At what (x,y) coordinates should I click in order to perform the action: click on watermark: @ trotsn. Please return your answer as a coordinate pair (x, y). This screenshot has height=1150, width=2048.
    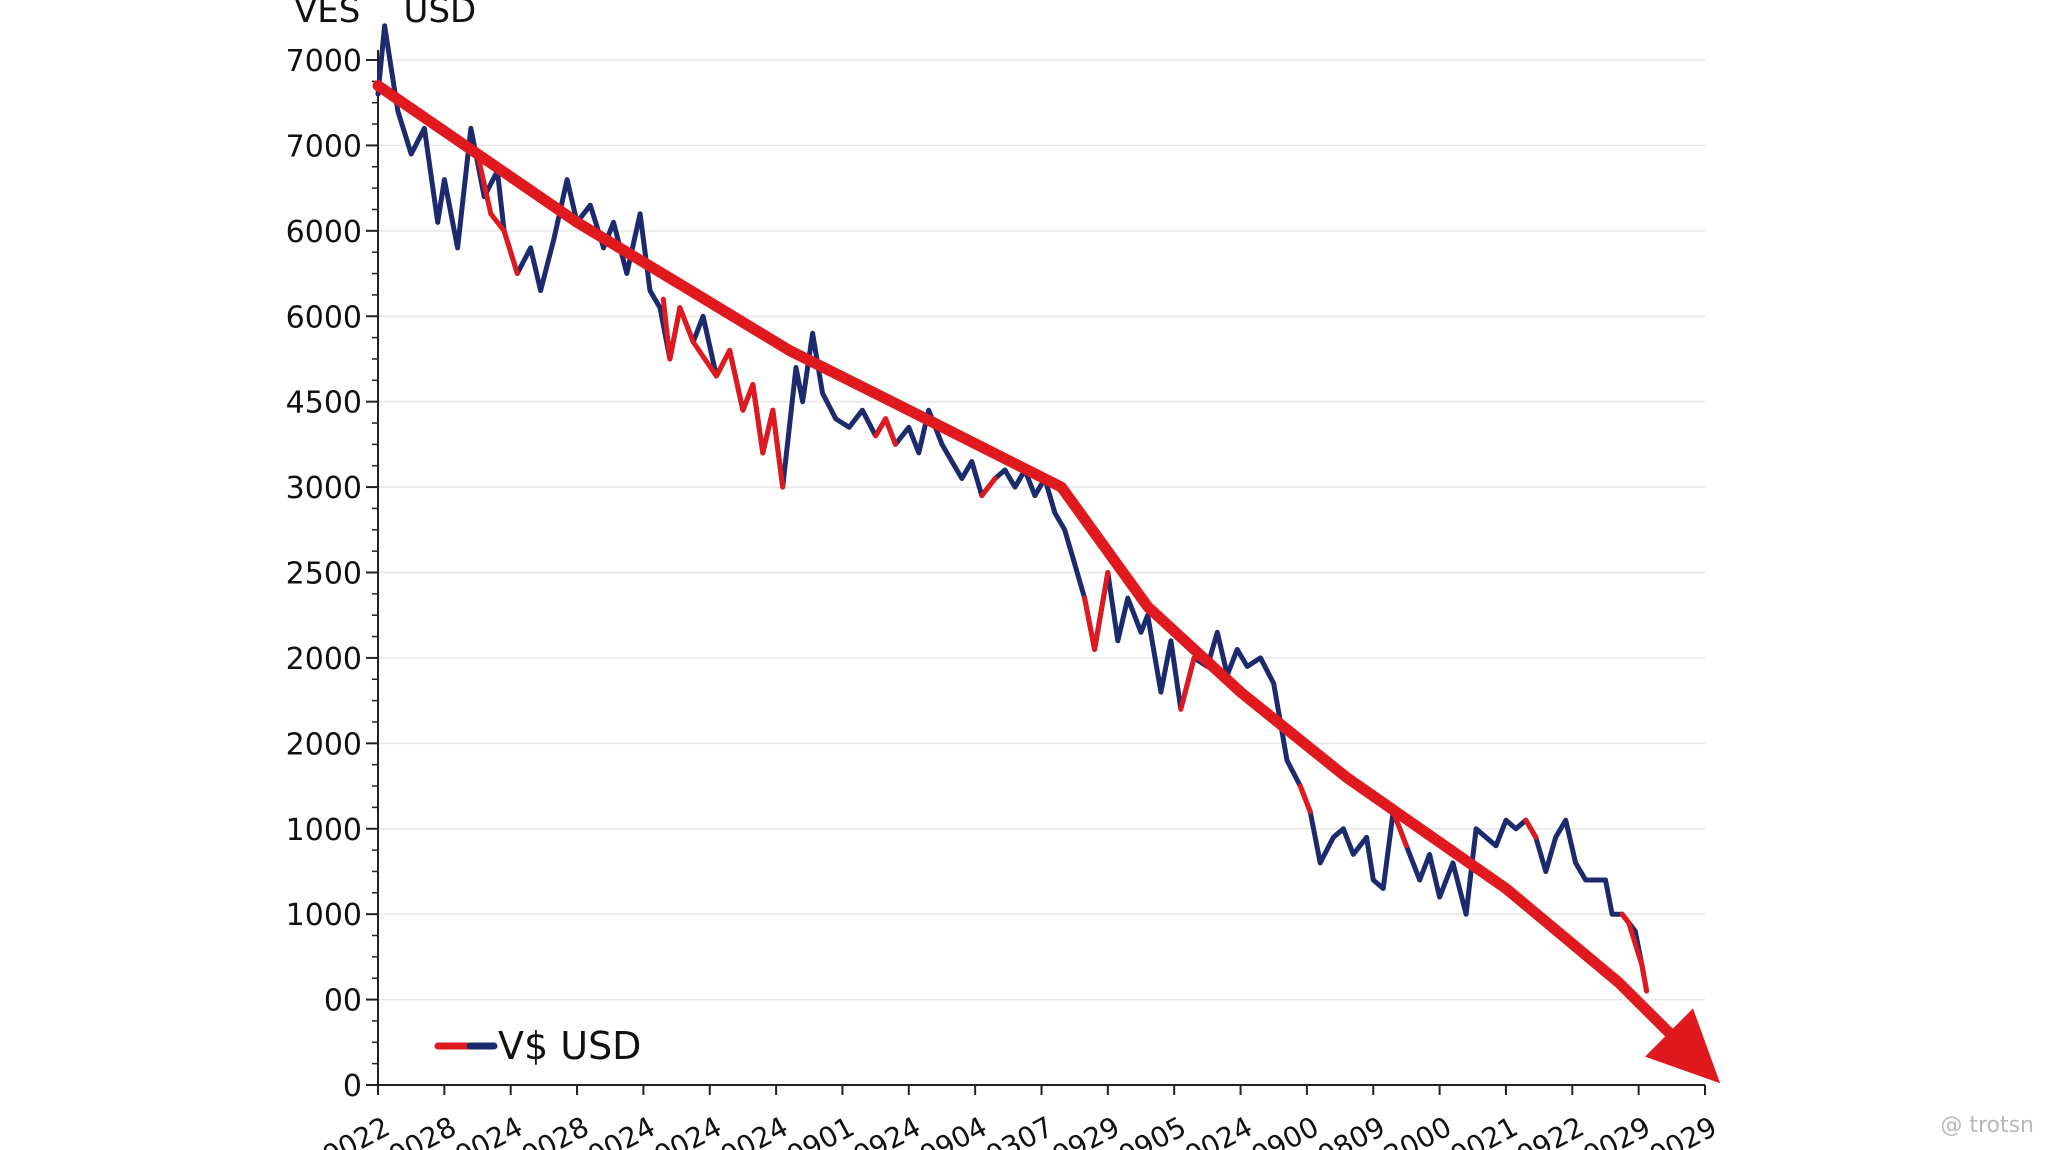
    Looking at the image, I should click on (1987, 1125).